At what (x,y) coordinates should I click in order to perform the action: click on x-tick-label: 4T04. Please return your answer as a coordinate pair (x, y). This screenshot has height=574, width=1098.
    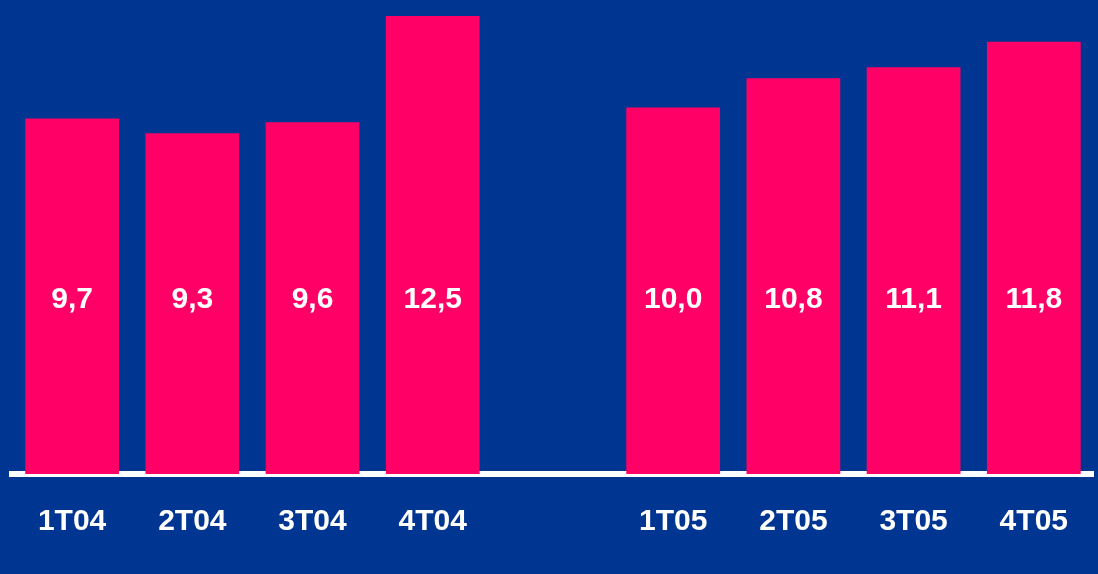
    Looking at the image, I should click on (433, 520).